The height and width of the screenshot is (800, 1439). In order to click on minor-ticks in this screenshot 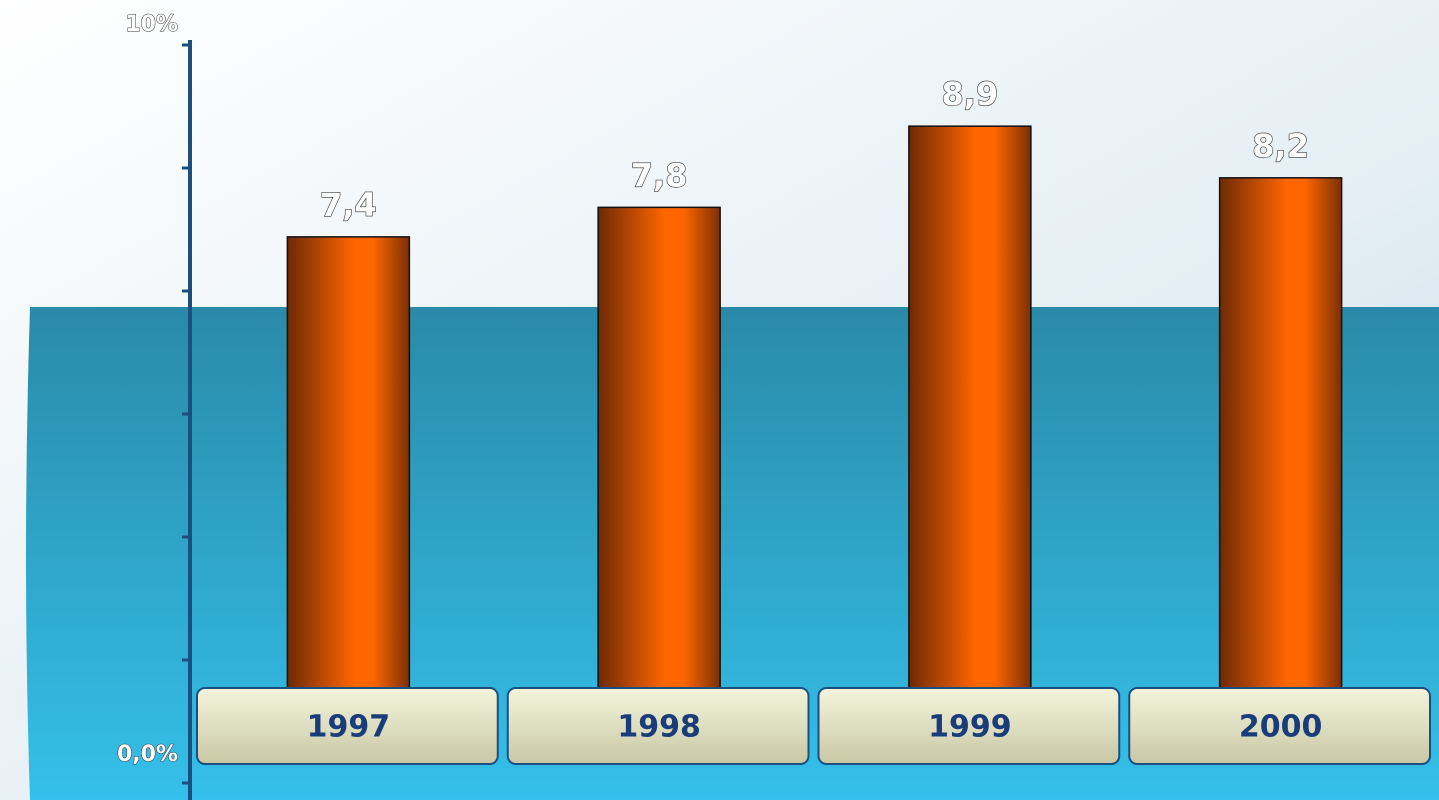, I will do `click(186, 414)`.